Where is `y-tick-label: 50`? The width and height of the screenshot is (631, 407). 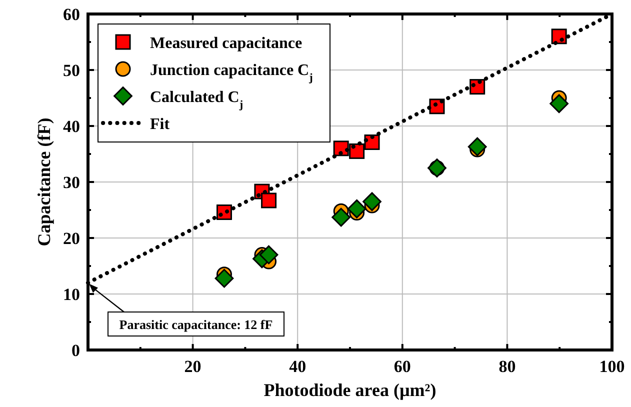 y-tick-label: 50 is located at coordinates (71, 70).